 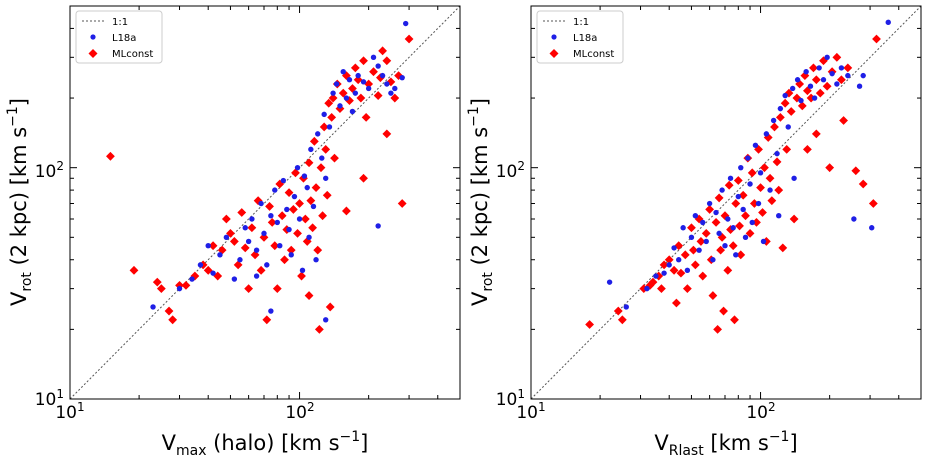 What do you see at coordinates (265, 444) in the screenshot?
I see `left-x-axis-label: Vmax (halo) [km s−1]` at bounding box center [265, 444].